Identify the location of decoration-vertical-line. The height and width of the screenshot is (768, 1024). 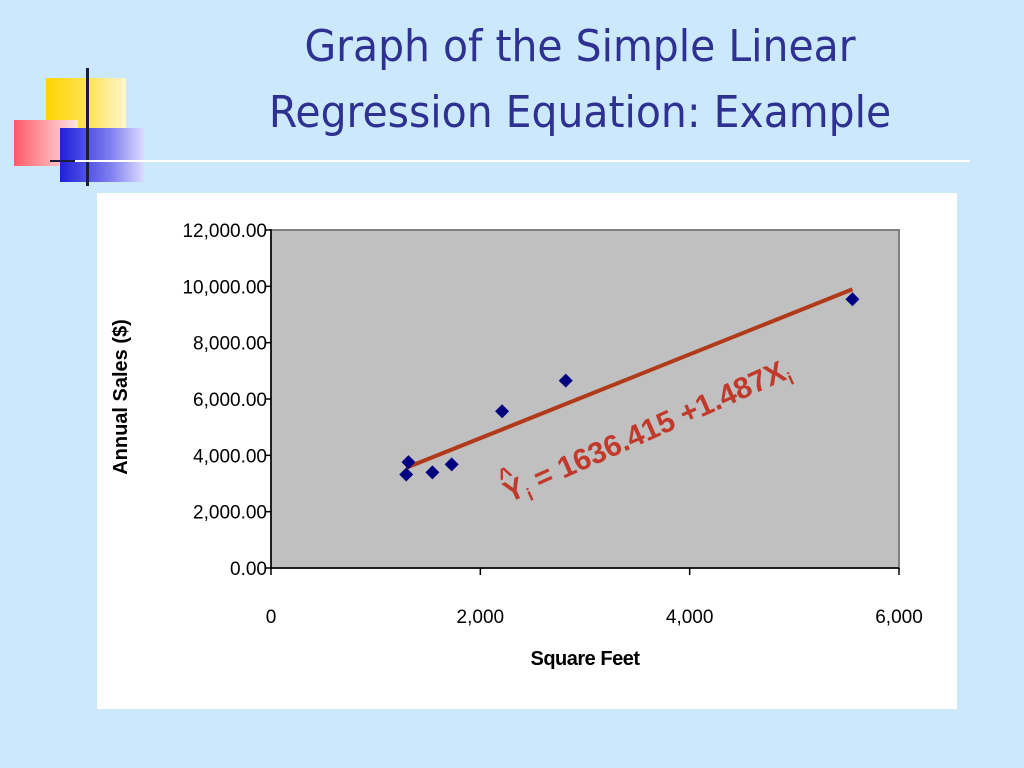
(87, 127).